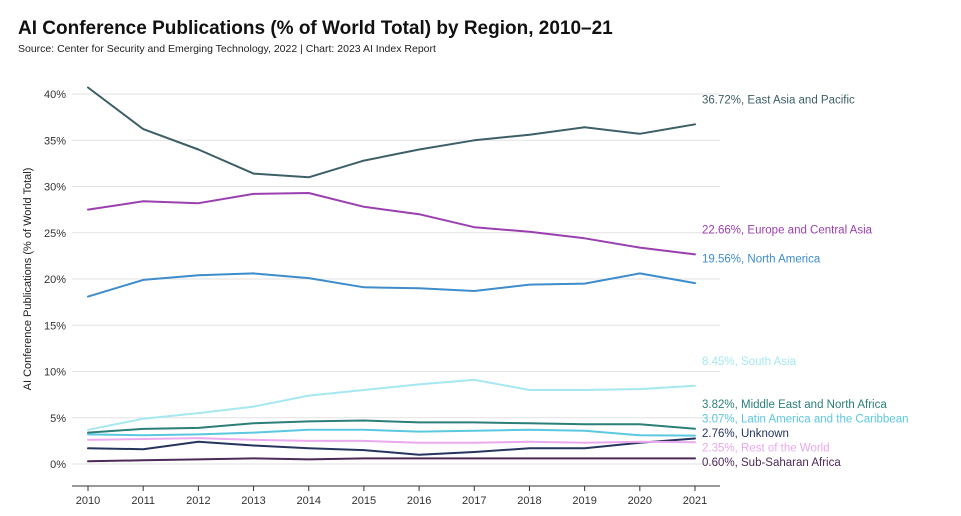 The height and width of the screenshot is (516, 961). What do you see at coordinates (55, 234) in the screenshot?
I see `y-tick-label: 25%` at bounding box center [55, 234].